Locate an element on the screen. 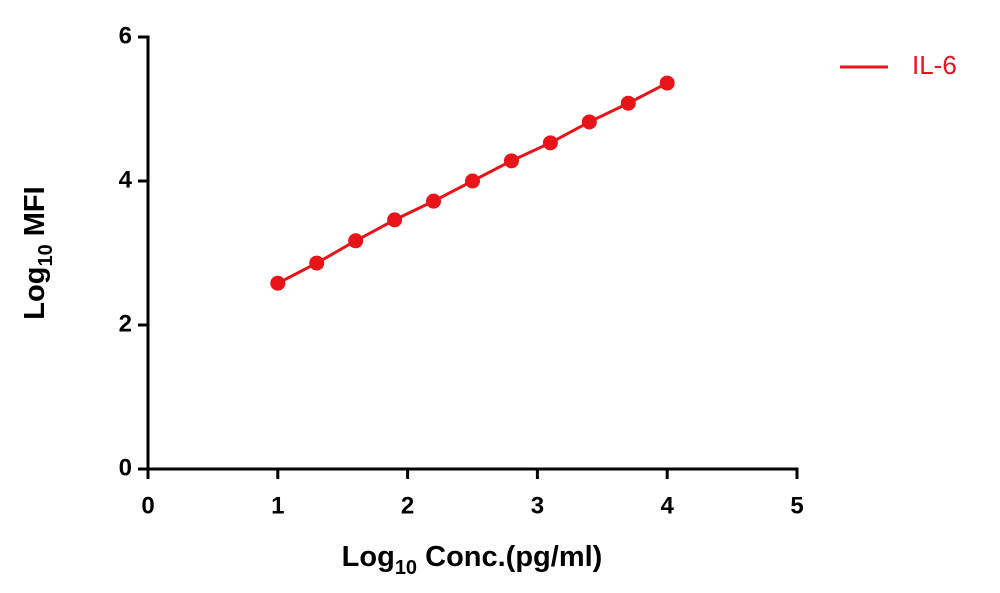 The image size is (1000, 593). x-axis-title: Log10 Conc.(pg/ml) is located at coordinates (472, 560).